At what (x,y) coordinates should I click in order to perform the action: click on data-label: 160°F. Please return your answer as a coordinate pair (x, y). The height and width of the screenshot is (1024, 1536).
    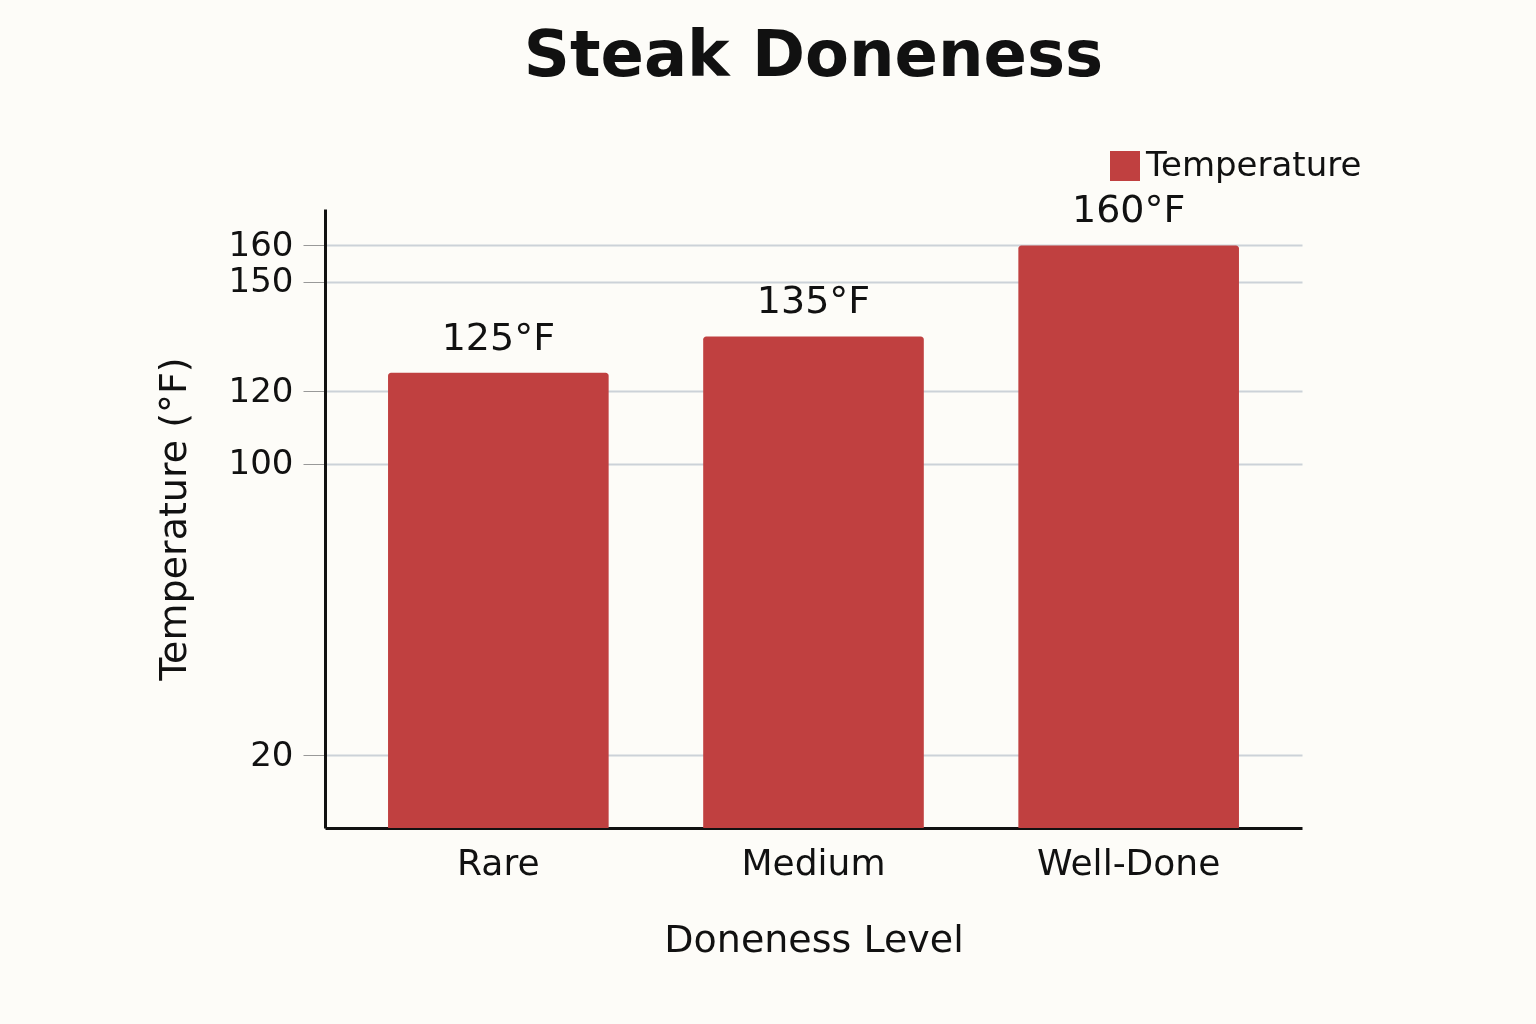
    Looking at the image, I should click on (1128, 209).